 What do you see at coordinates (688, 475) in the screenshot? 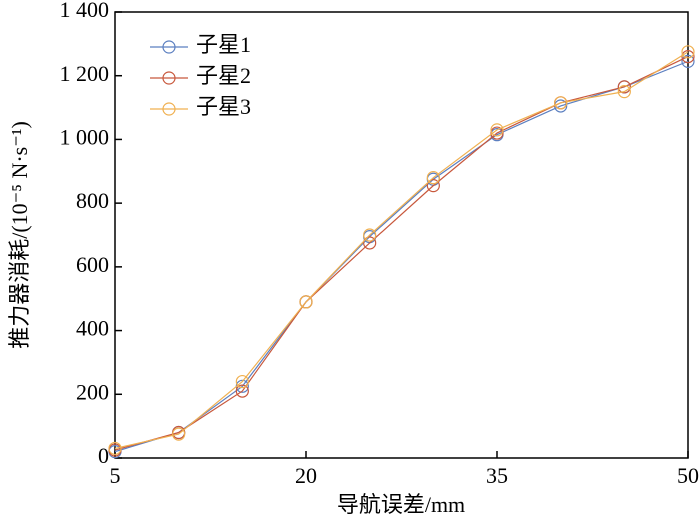
I see `x-tick-label: 50` at bounding box center [688, 475].